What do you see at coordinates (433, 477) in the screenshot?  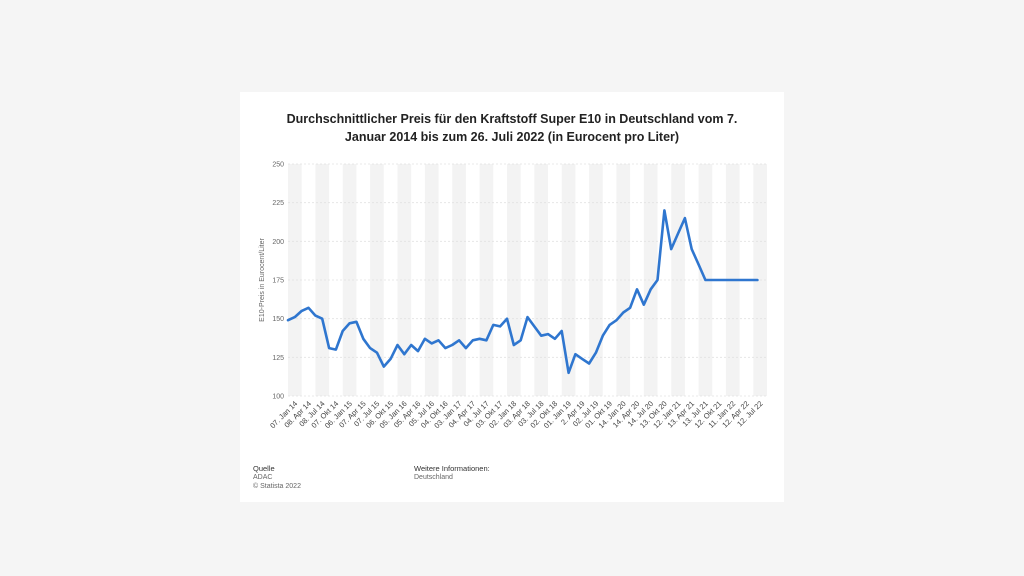 I see `info-line: Deutschland` at bounding box center [433, 477].